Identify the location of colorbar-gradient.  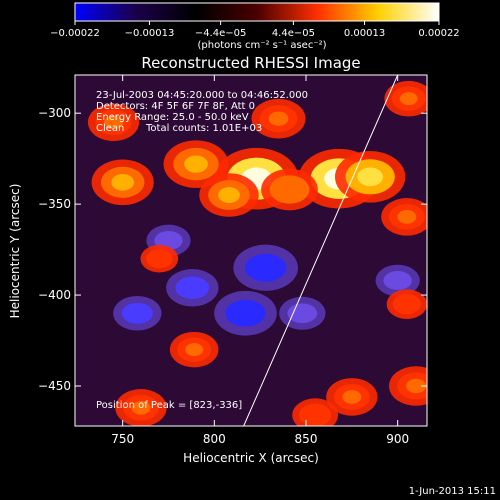
(257, 12).